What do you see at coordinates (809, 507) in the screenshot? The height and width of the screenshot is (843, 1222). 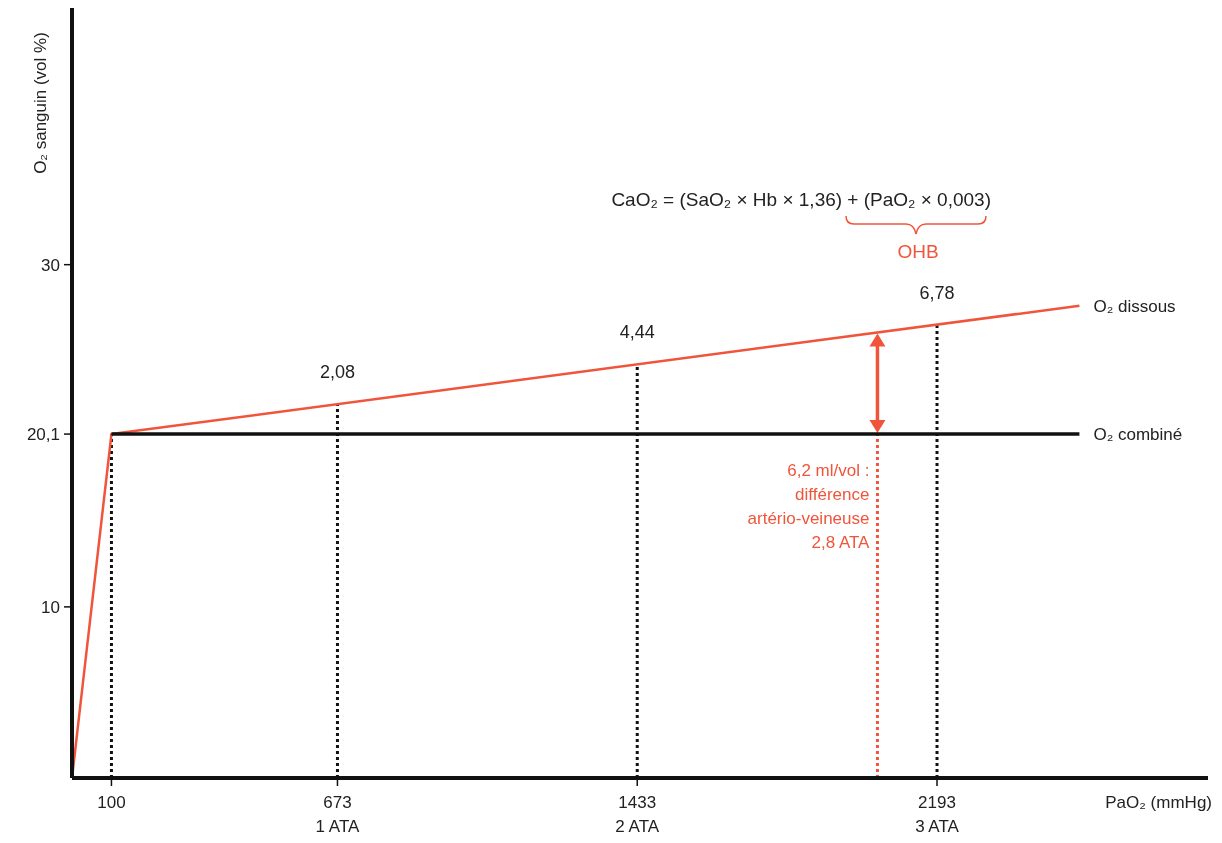 I see `ref-line-label: 6,2 ml/vol : différence artério-veineuse 2,8 ATA` at bounding box center [809, 507].